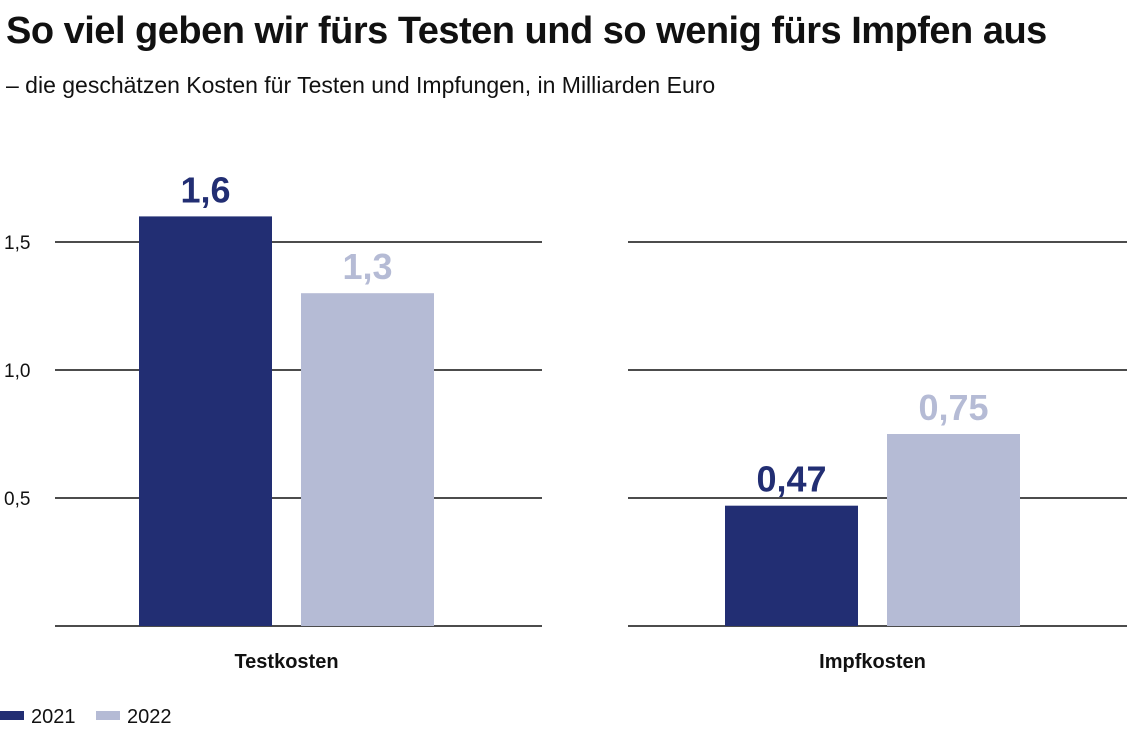 The image size is (1135, 750). Describe the element at coordinates (17, 499) in the screenshot. I see `y-tick-label: 0,5` at that location.